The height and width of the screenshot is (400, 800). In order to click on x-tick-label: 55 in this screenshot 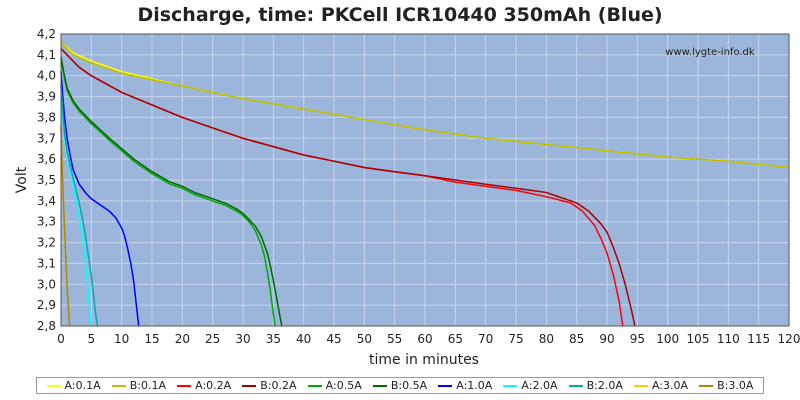, I will do `click(394, 339)`.